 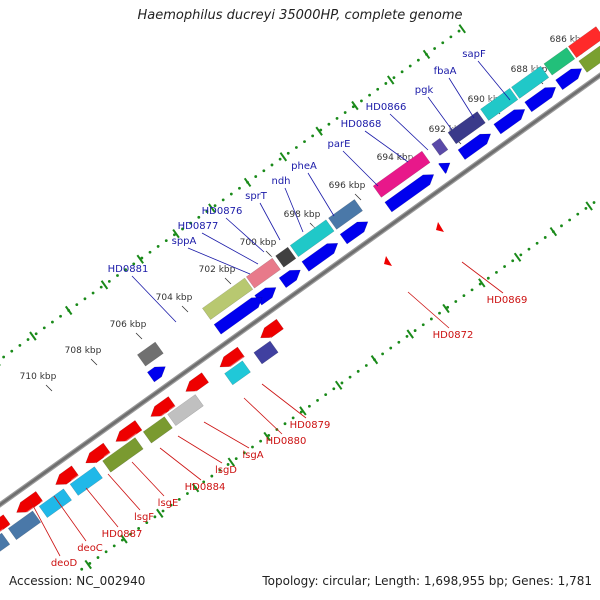 What do you see at coordinates (358, 197) in the screenshot?
I see `scale-leader` at bounding box center [358, 197].